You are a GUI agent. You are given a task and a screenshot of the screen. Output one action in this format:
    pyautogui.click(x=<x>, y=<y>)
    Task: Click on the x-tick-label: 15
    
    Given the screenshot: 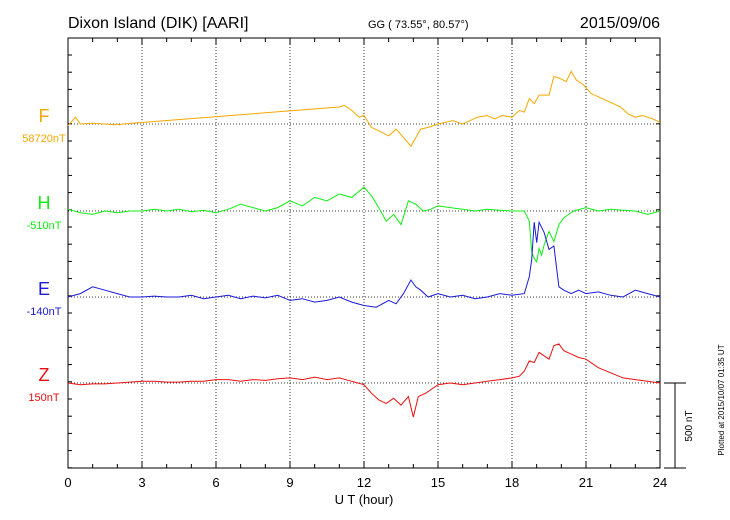 What is the action you would take?
    pyautogui.click(x=438, y=482)
    